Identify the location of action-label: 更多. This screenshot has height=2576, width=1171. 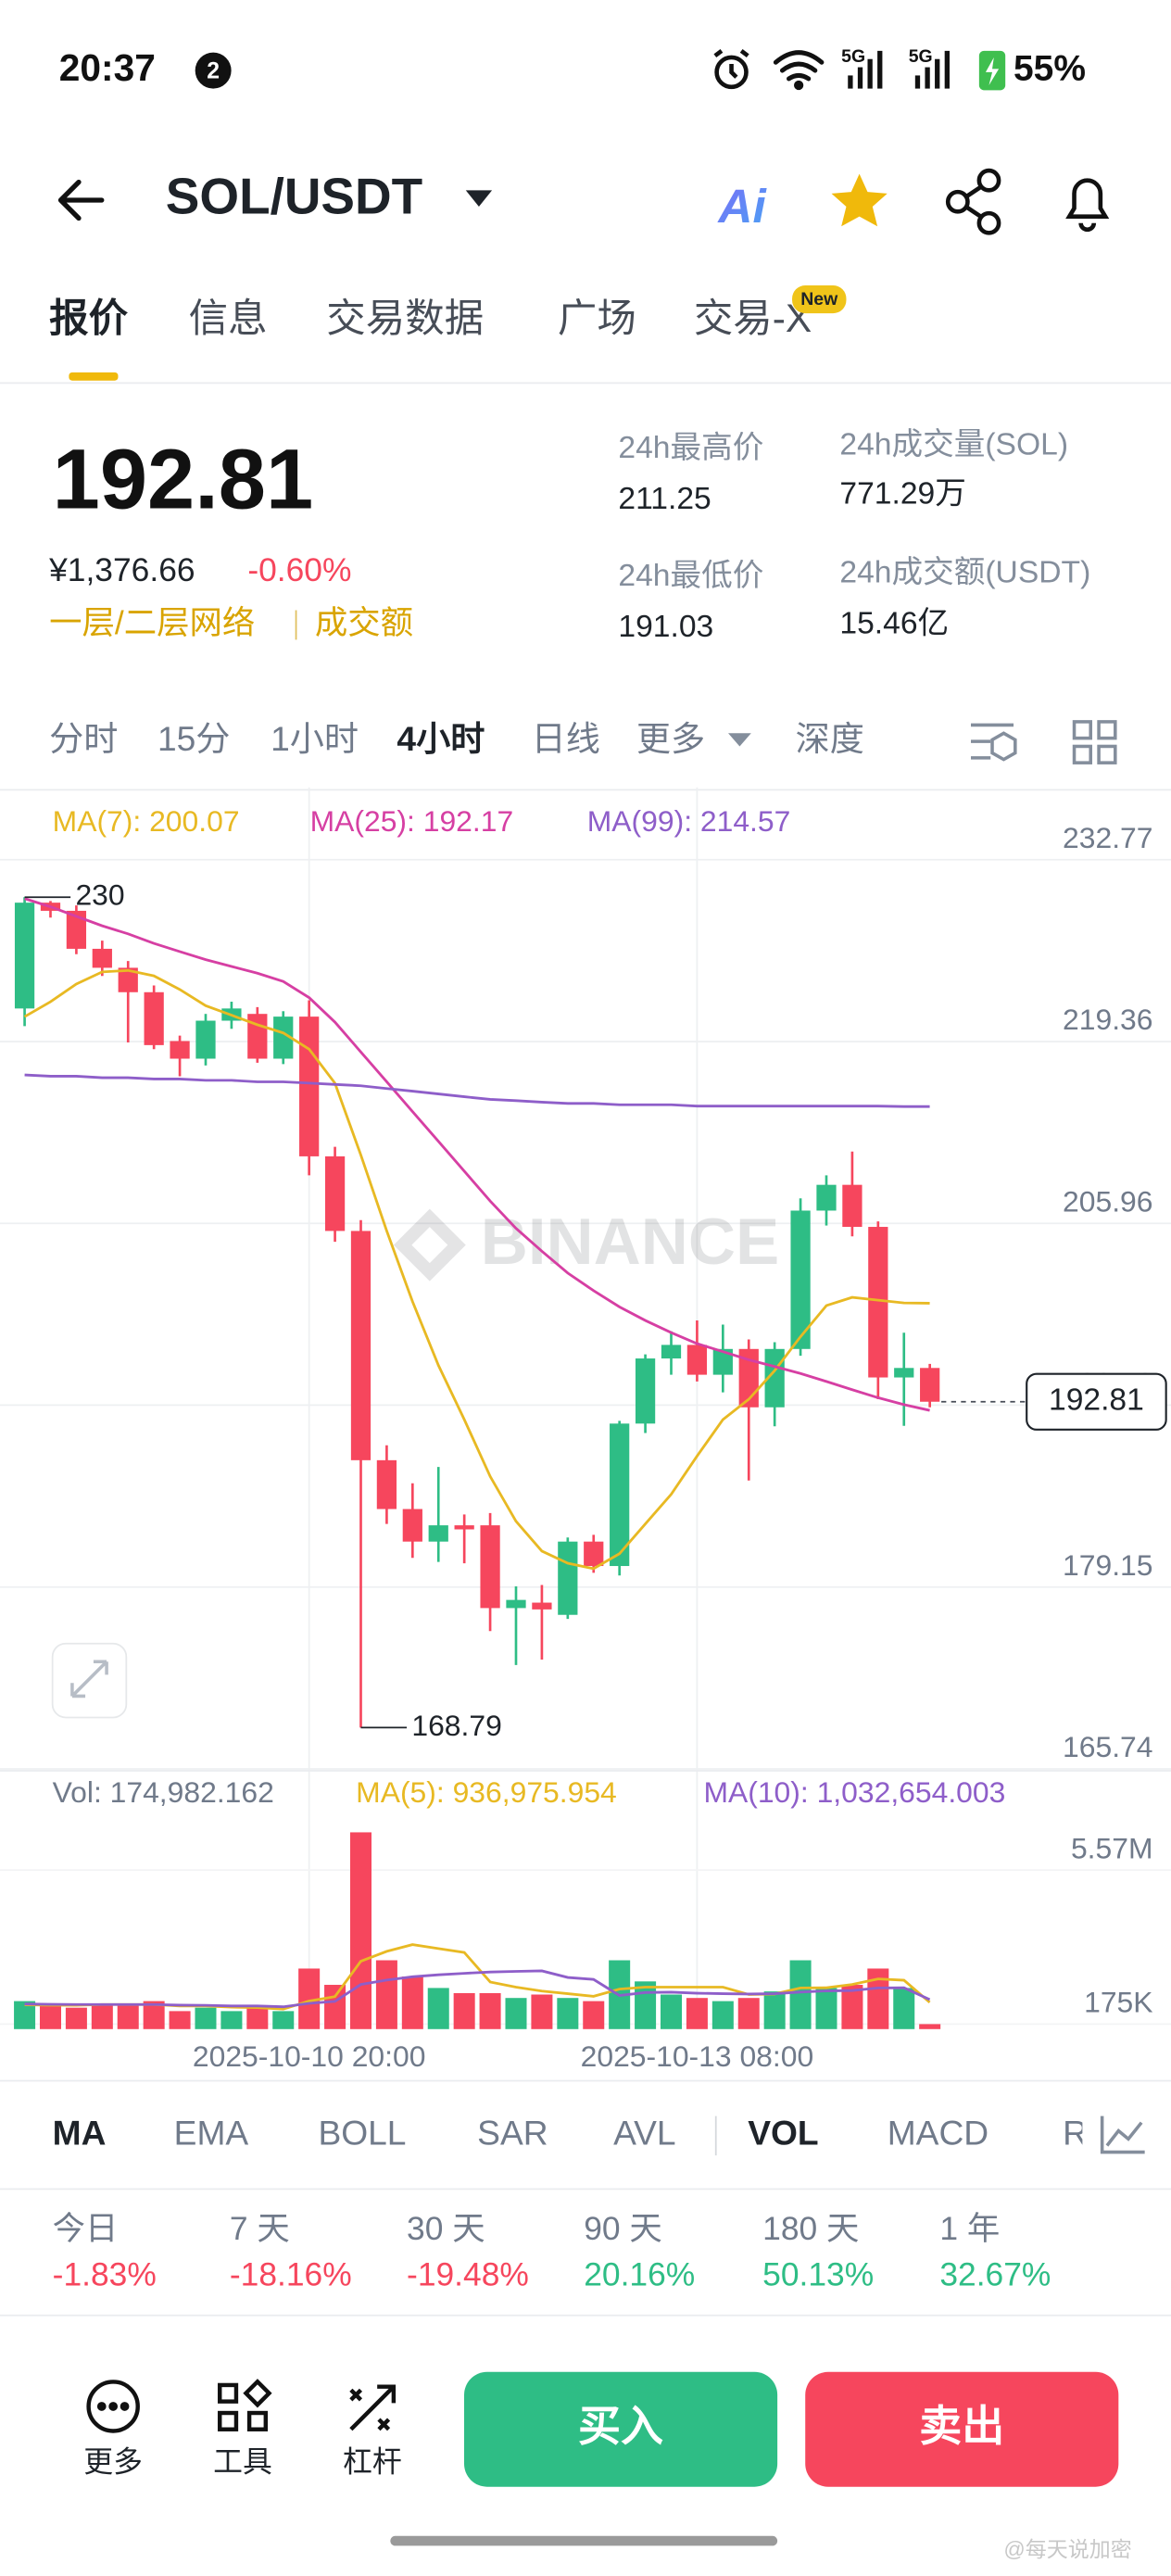
(113, 2461).